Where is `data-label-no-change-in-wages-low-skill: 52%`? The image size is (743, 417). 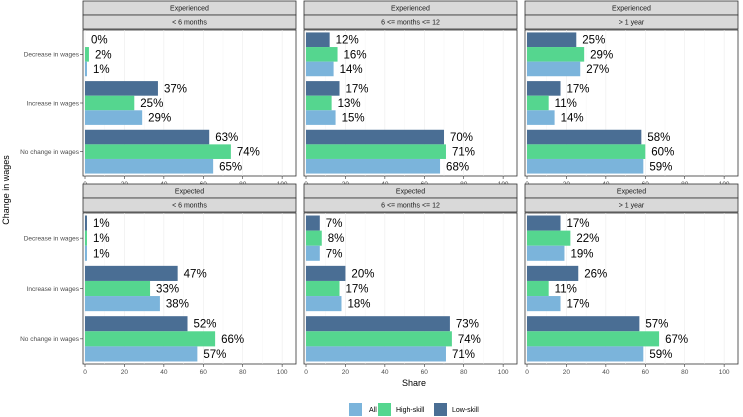
data-label-no-change-in-wages-low-skill: 52% is located at coordinates (205, 325).